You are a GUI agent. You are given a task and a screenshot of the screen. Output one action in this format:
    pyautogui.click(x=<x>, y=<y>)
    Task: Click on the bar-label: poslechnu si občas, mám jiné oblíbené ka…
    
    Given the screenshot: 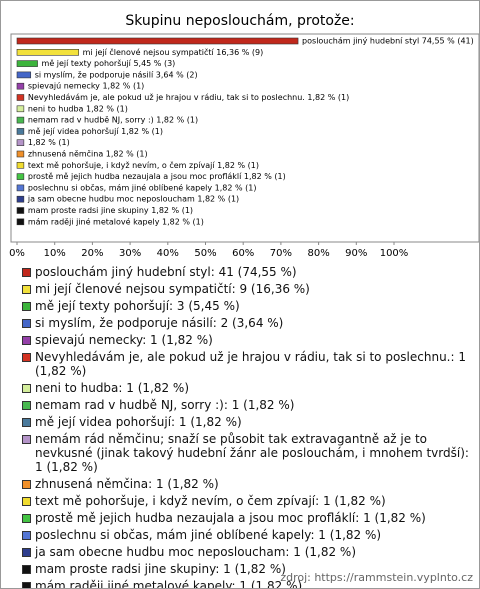 What is the action you would take?
    pyautogui.click(x=142, y=187)
    